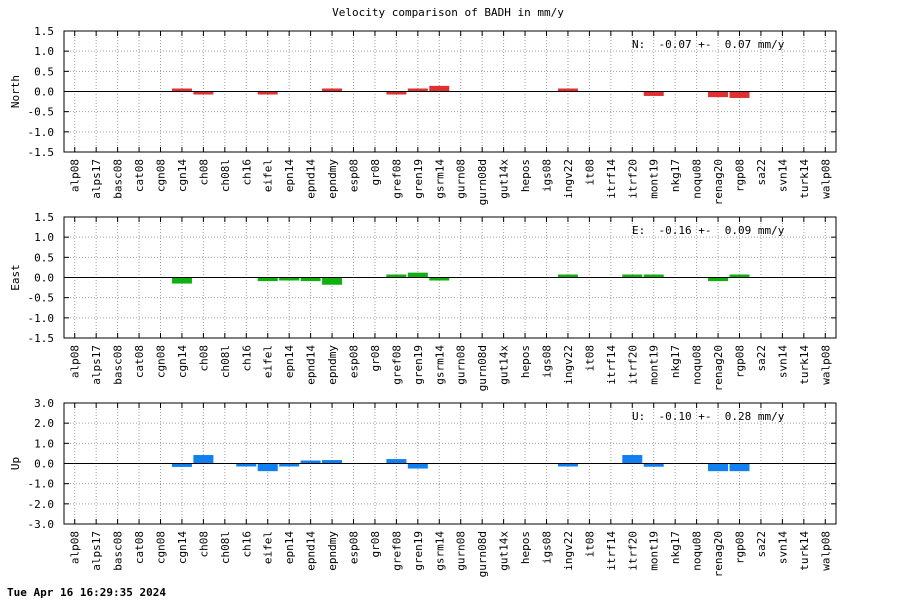  What do you see at coordinates (825, 365) in the screenshot?
I see `x-tick-label: walp08` at bounding box center [825, 365].